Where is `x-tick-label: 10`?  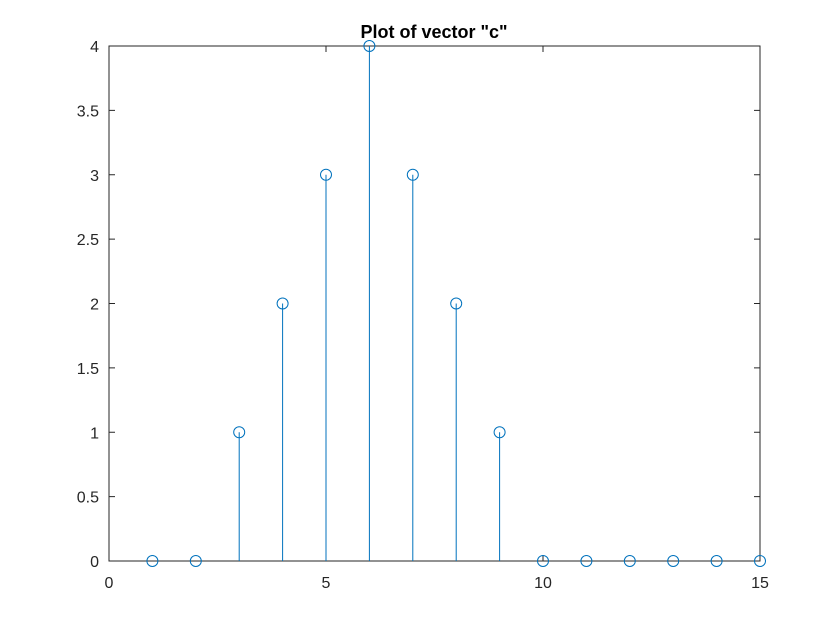
x-tick-label: 10 is located at coordinates (543, 583).